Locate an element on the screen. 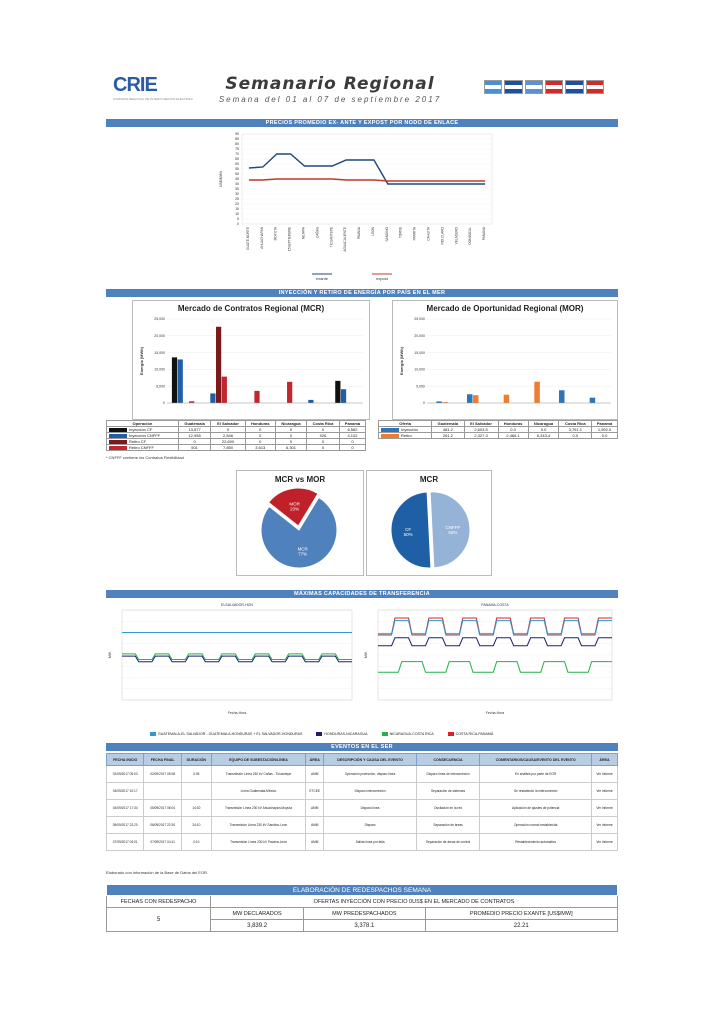  price-ytick: 25 is located at coordinates (237, 199).